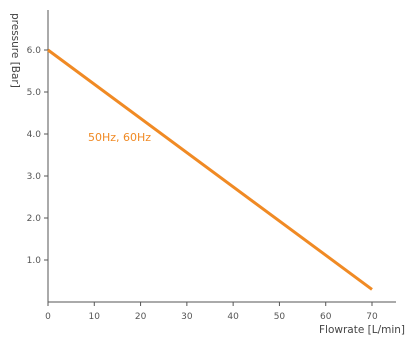 The image size is (406, 343). What do you see at coordinates (141, 317) in the screenshot?
I see `x-tick-label: 20` at bounding box center [141, 317].